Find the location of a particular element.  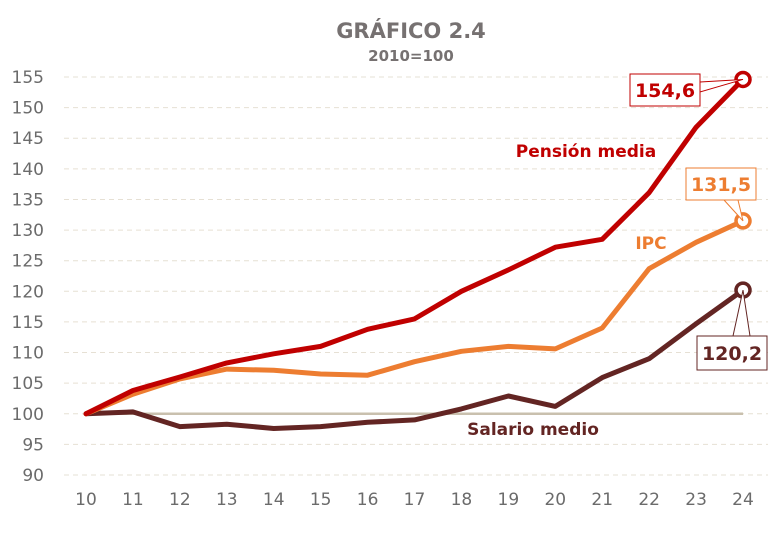

y-tick-label: 145 is located at coordinates (28, 139).